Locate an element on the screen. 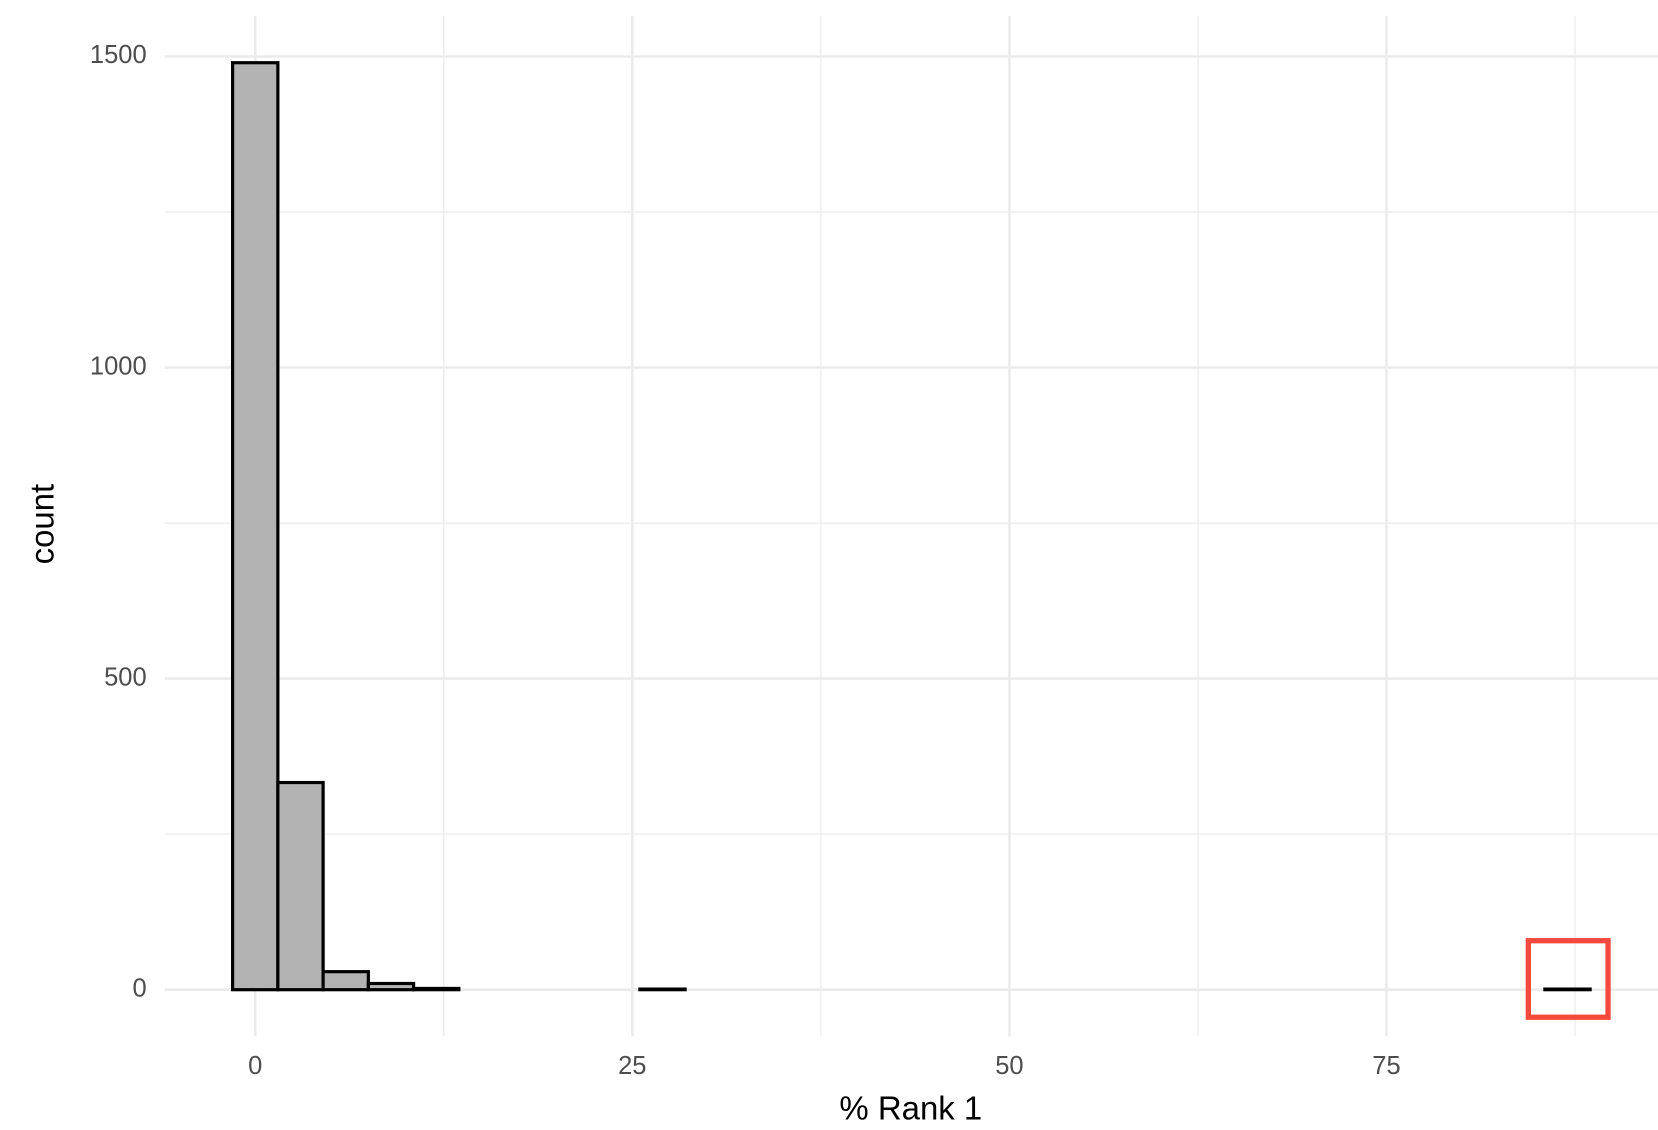 Image resolution: width=1658 pixels, height=1130 pixels. y-axis-title: count is located at coordinates (41, 524).